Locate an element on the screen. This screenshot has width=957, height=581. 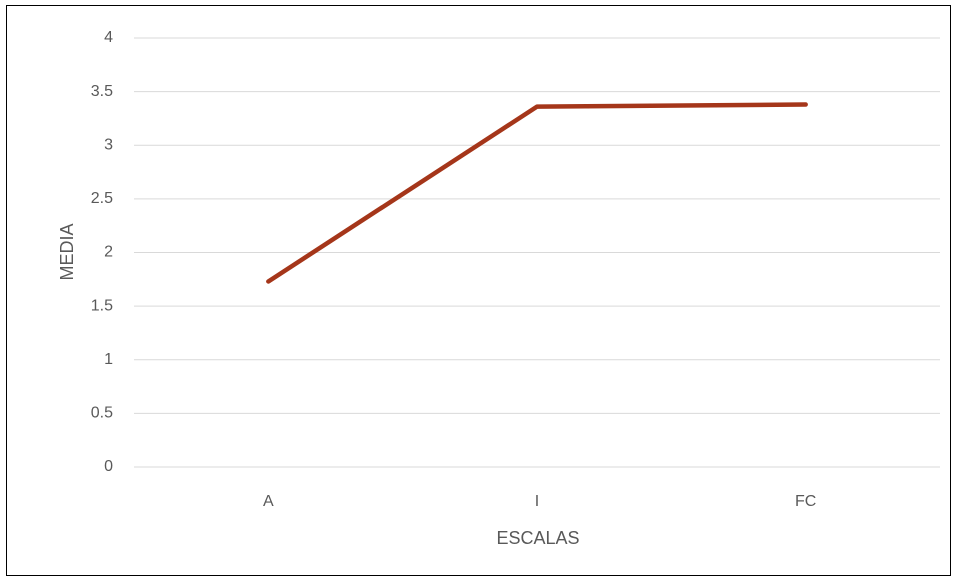
y-tick-label: 4 is located at coordinates (108, 37).